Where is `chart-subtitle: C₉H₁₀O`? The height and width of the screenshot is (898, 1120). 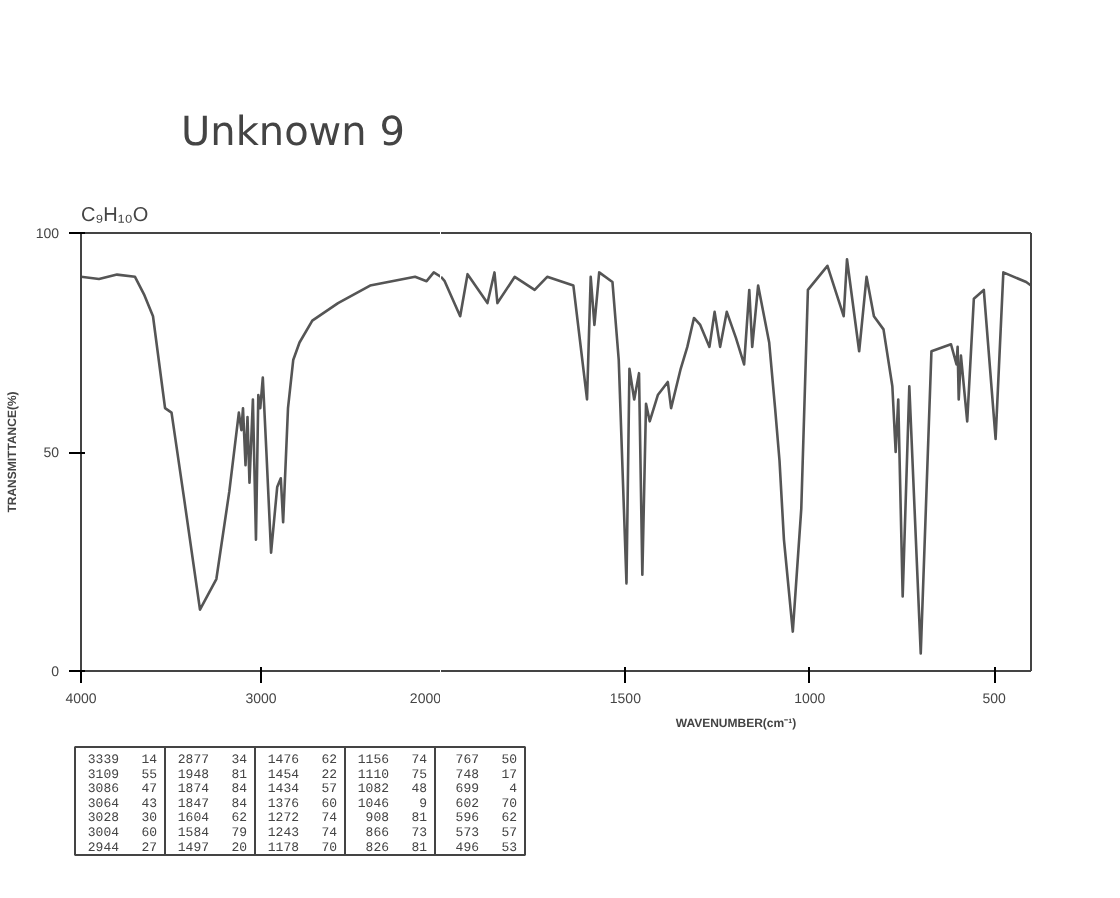 chart-subtitle: C₉H₁₀O is located at coordinates (115, 216).